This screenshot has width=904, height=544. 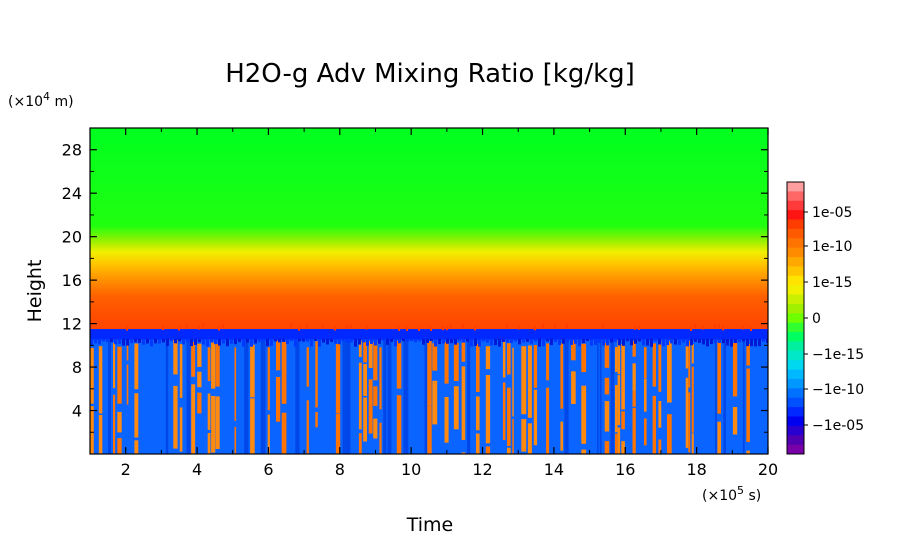 I want to click on y-tick-label: 8, so click(x=77, y=367).